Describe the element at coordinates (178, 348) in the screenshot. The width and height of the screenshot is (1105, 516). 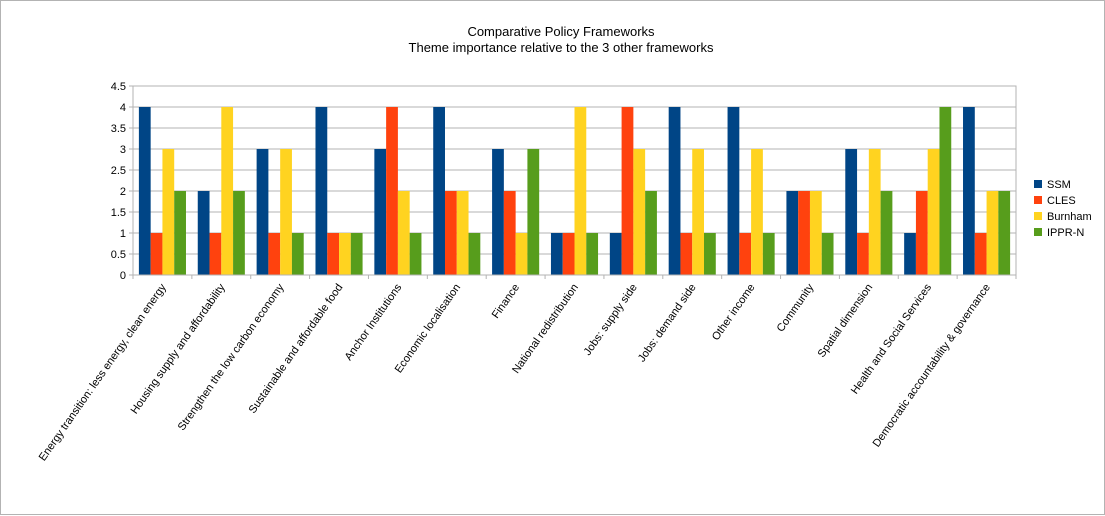
I see `x-category-label: Housing supply and affordability` at that location.